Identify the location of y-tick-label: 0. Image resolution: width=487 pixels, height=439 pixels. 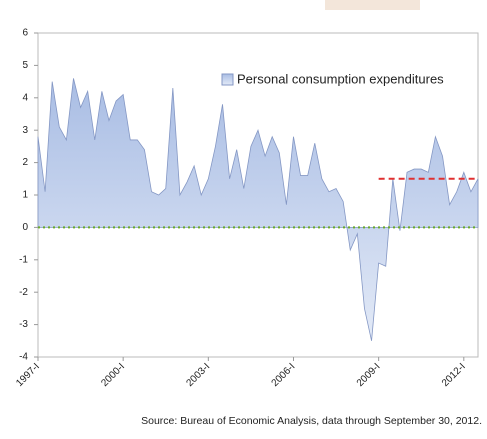
(25, 227).